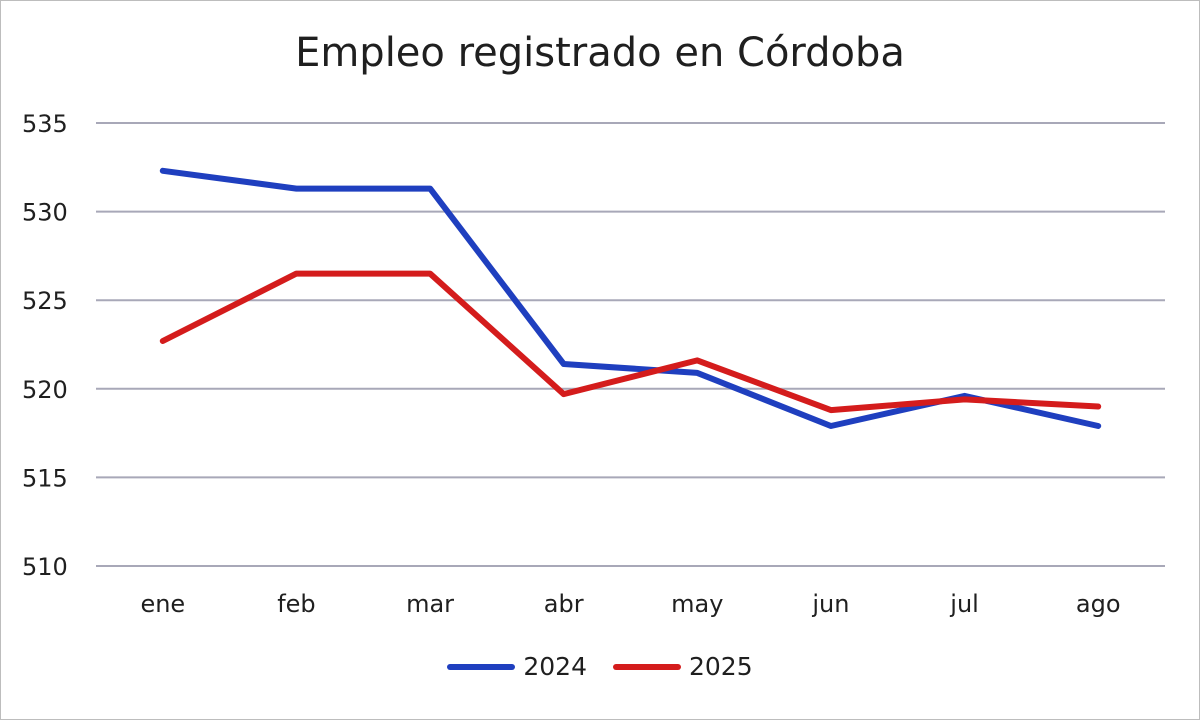  Describe the element at coordinates (430, 604) in the screenshot. I see `x-tick-label: mar` at that location.